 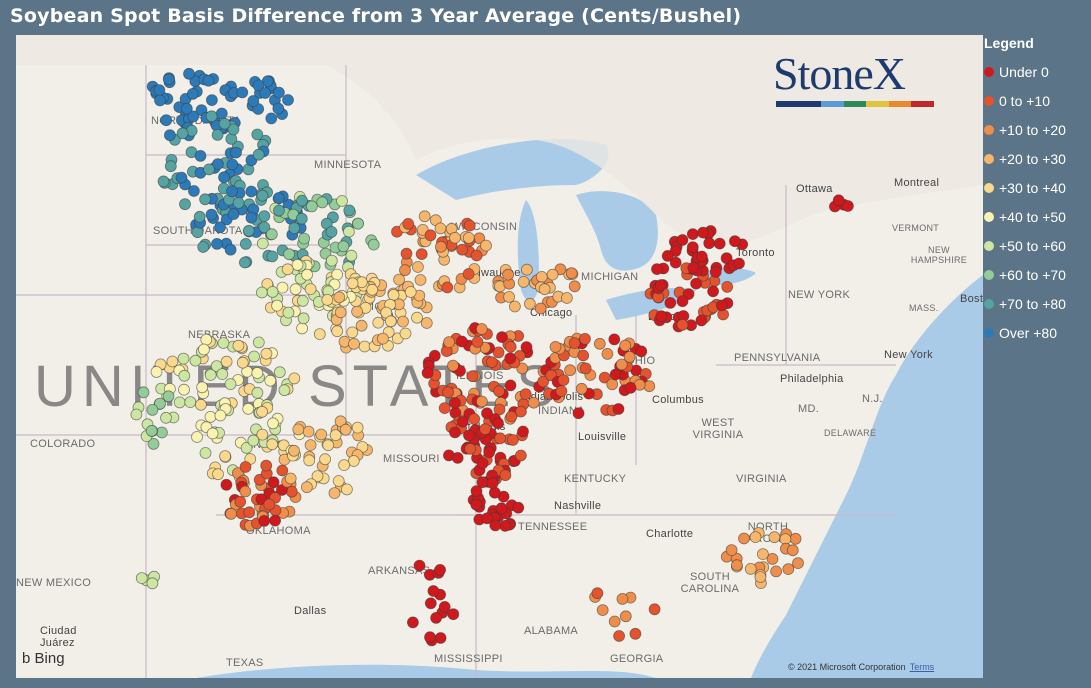 I want to click on legend-item: +10 to +20, so click(x=1025, y=129).